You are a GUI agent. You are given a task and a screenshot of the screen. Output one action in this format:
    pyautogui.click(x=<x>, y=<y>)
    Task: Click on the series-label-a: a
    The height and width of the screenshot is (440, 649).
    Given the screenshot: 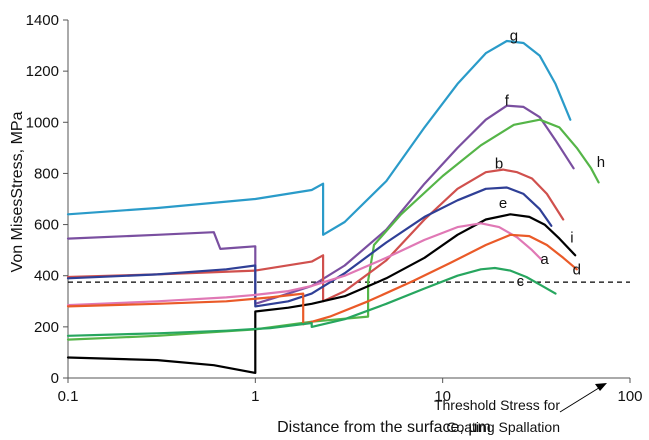 What is the action you would take?
    pyautogui.click(x=544, y=259)
    